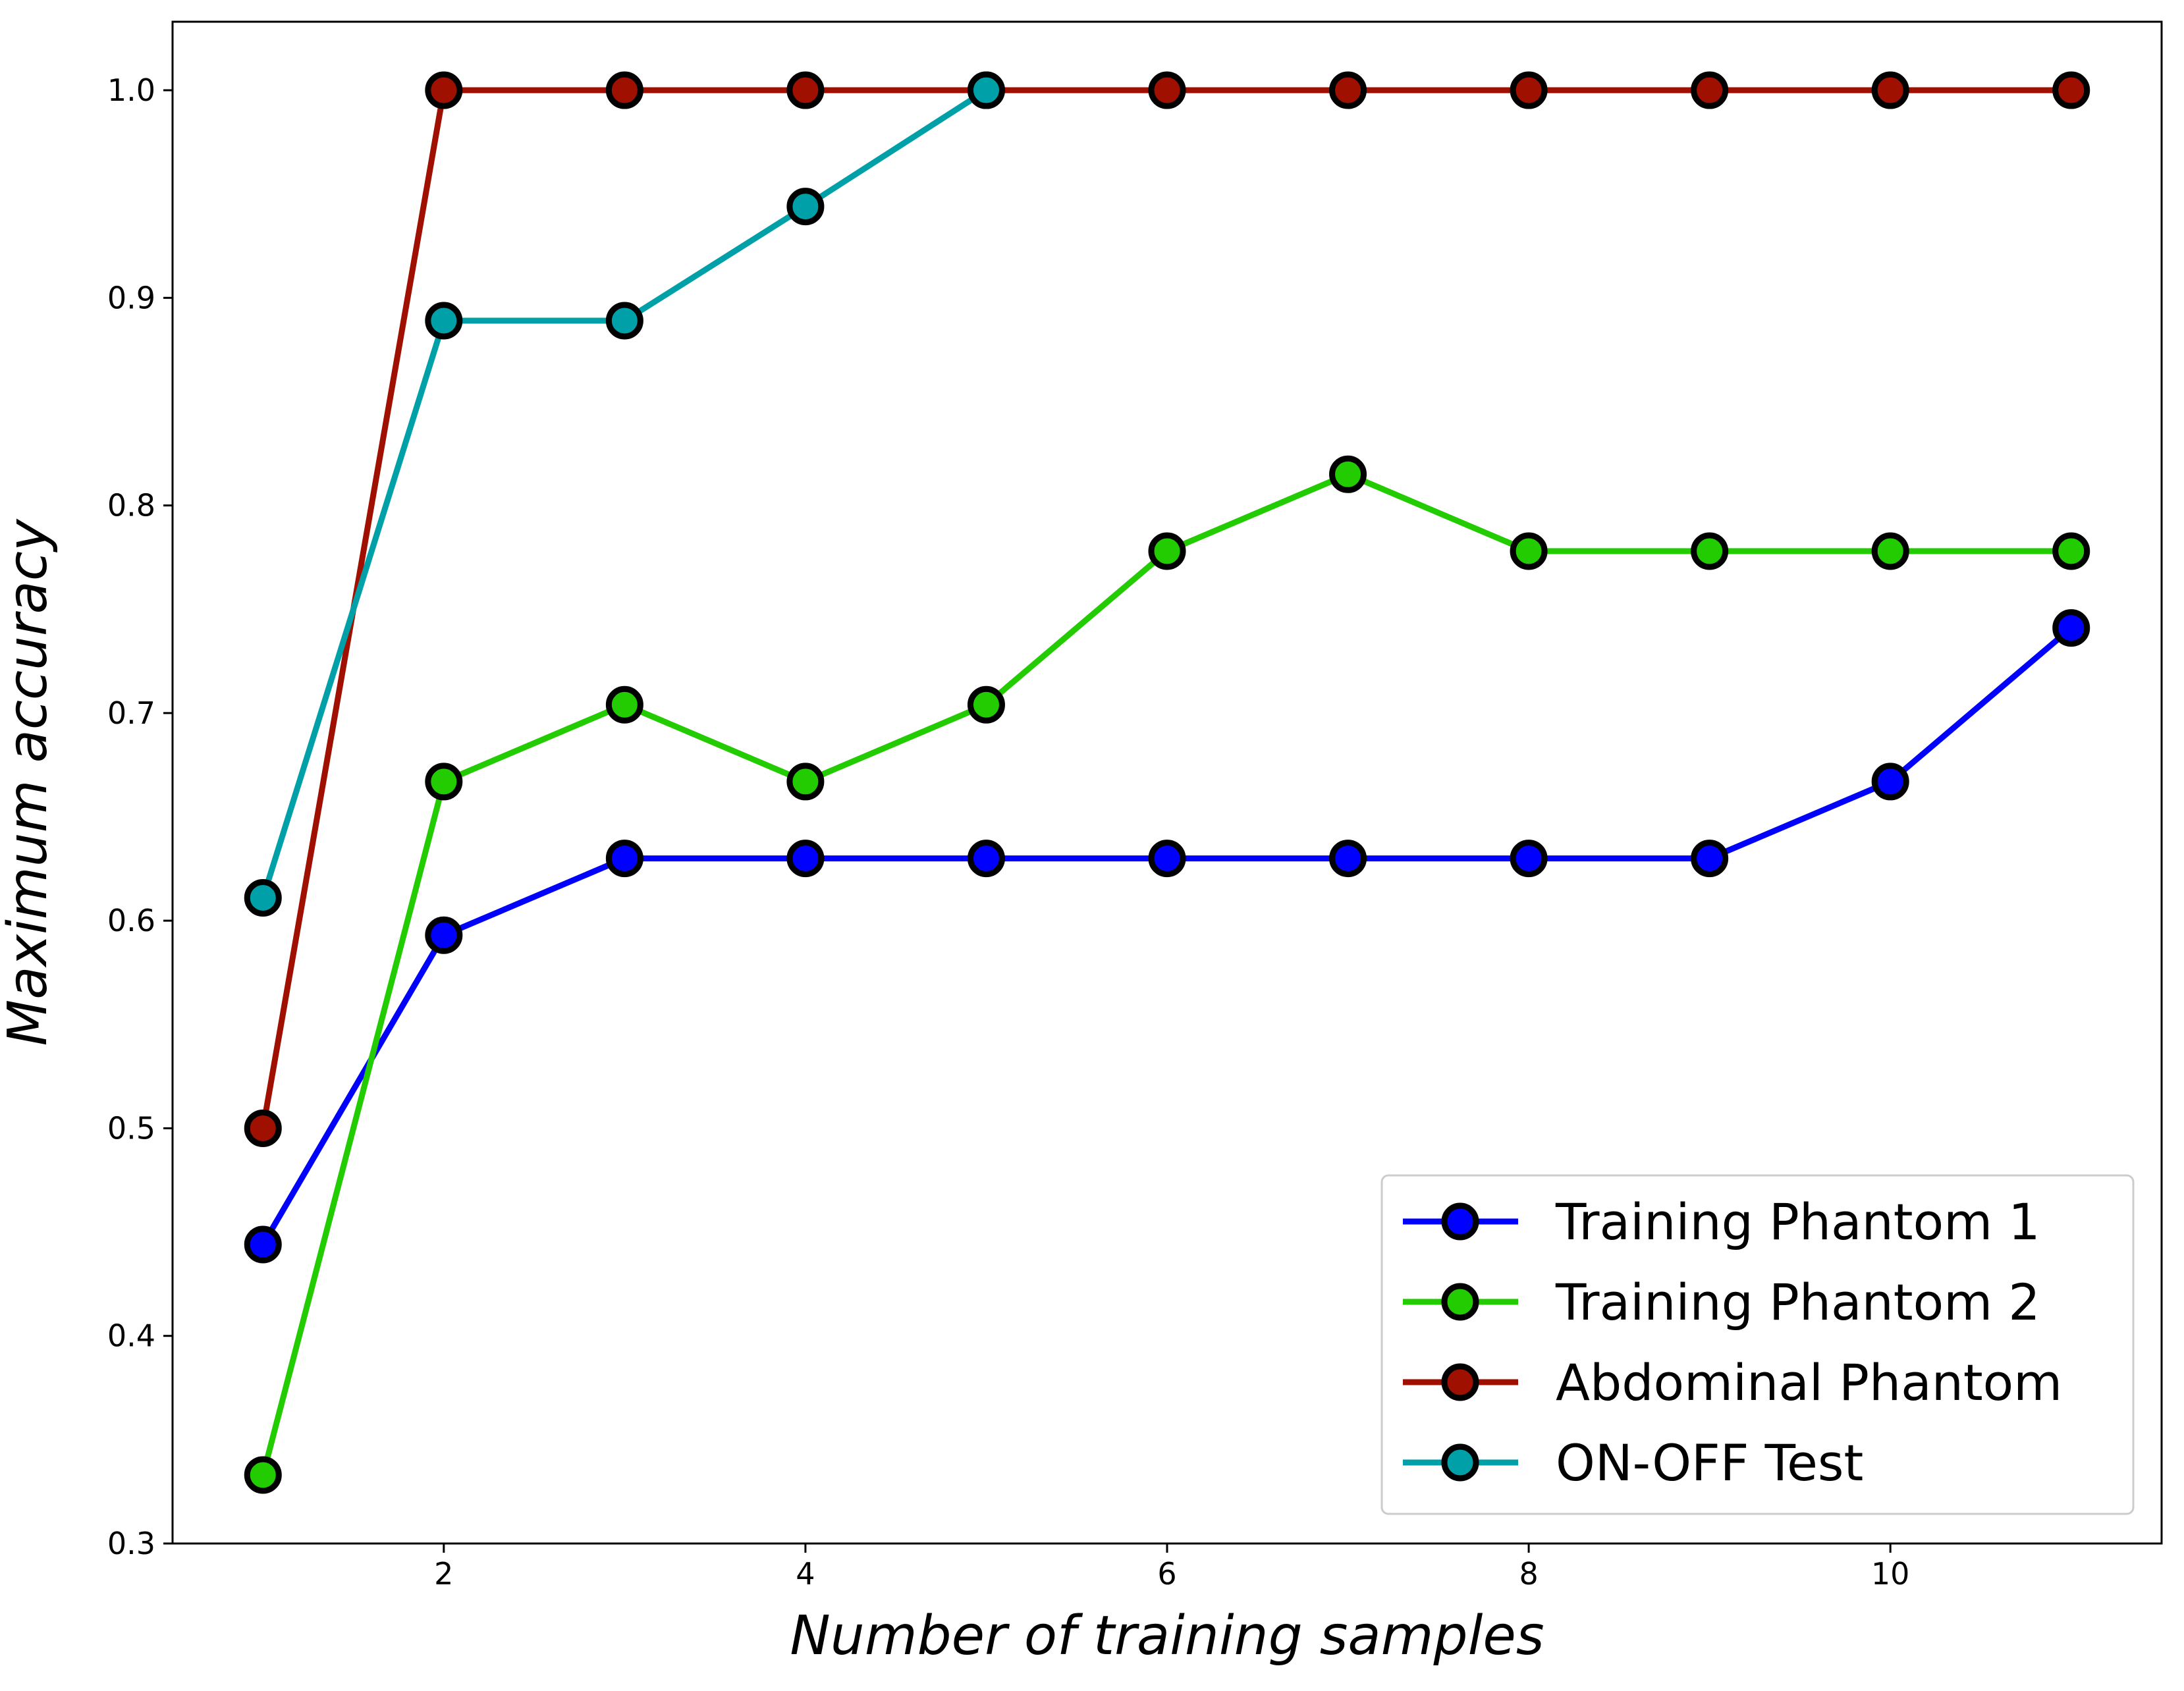 This screenshot has height=1691, width=2184. What do you see at coordinates (1797, 1302) in the screenshot?
I see `legend-label: Training Phantom 2` at bounding box center [1797, 1302].